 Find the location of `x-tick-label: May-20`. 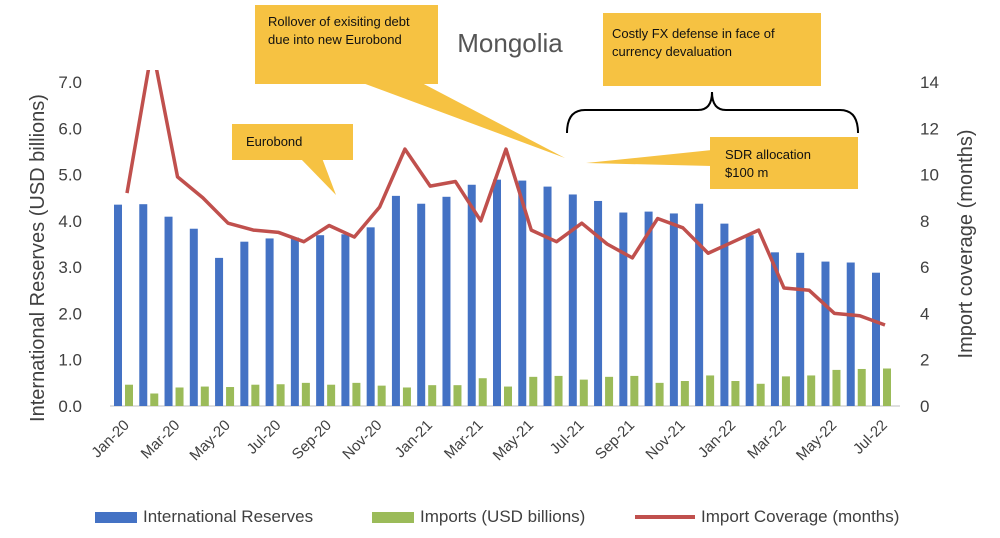

x-tick-label: May-20 is located at coordinates (209, 440).